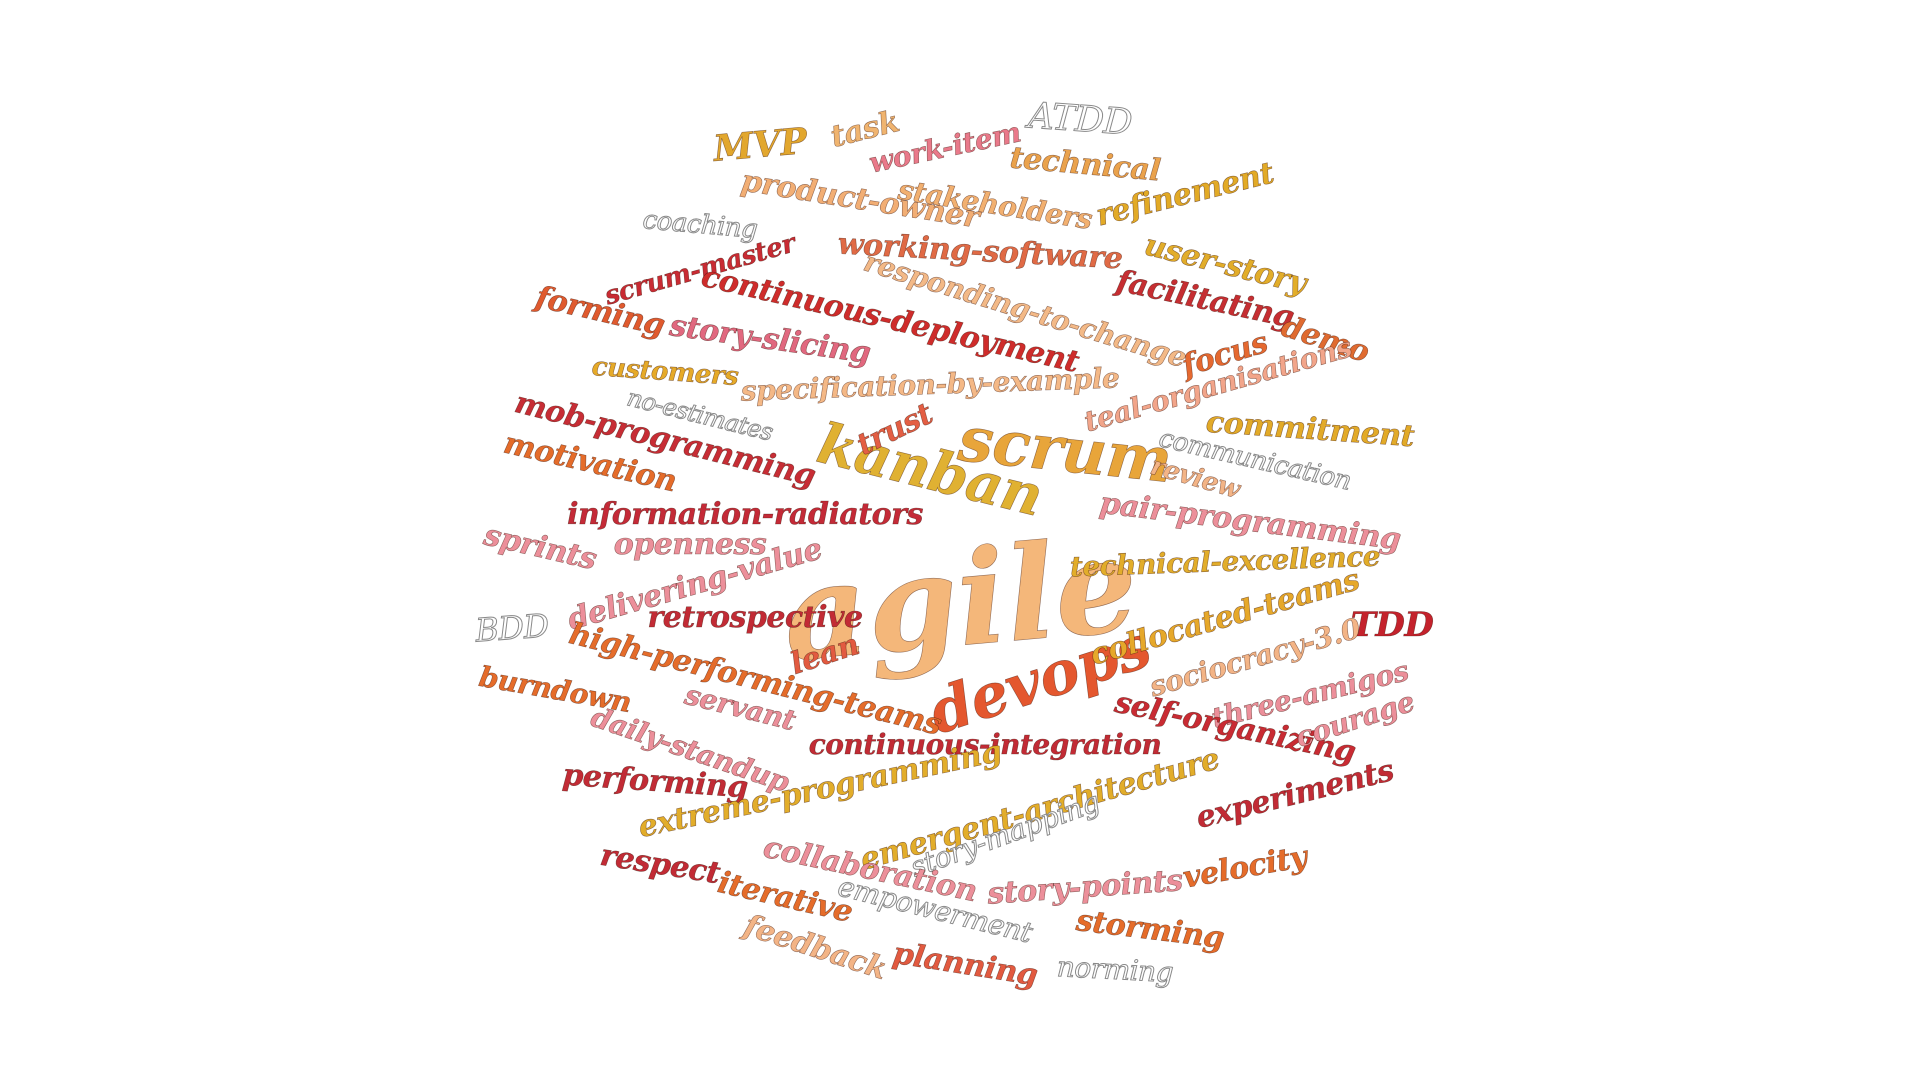 The height and width of the screenshot is (1080, 1920). I want to click on word-continuous-integration: continuous-integration, so click(985, 744).